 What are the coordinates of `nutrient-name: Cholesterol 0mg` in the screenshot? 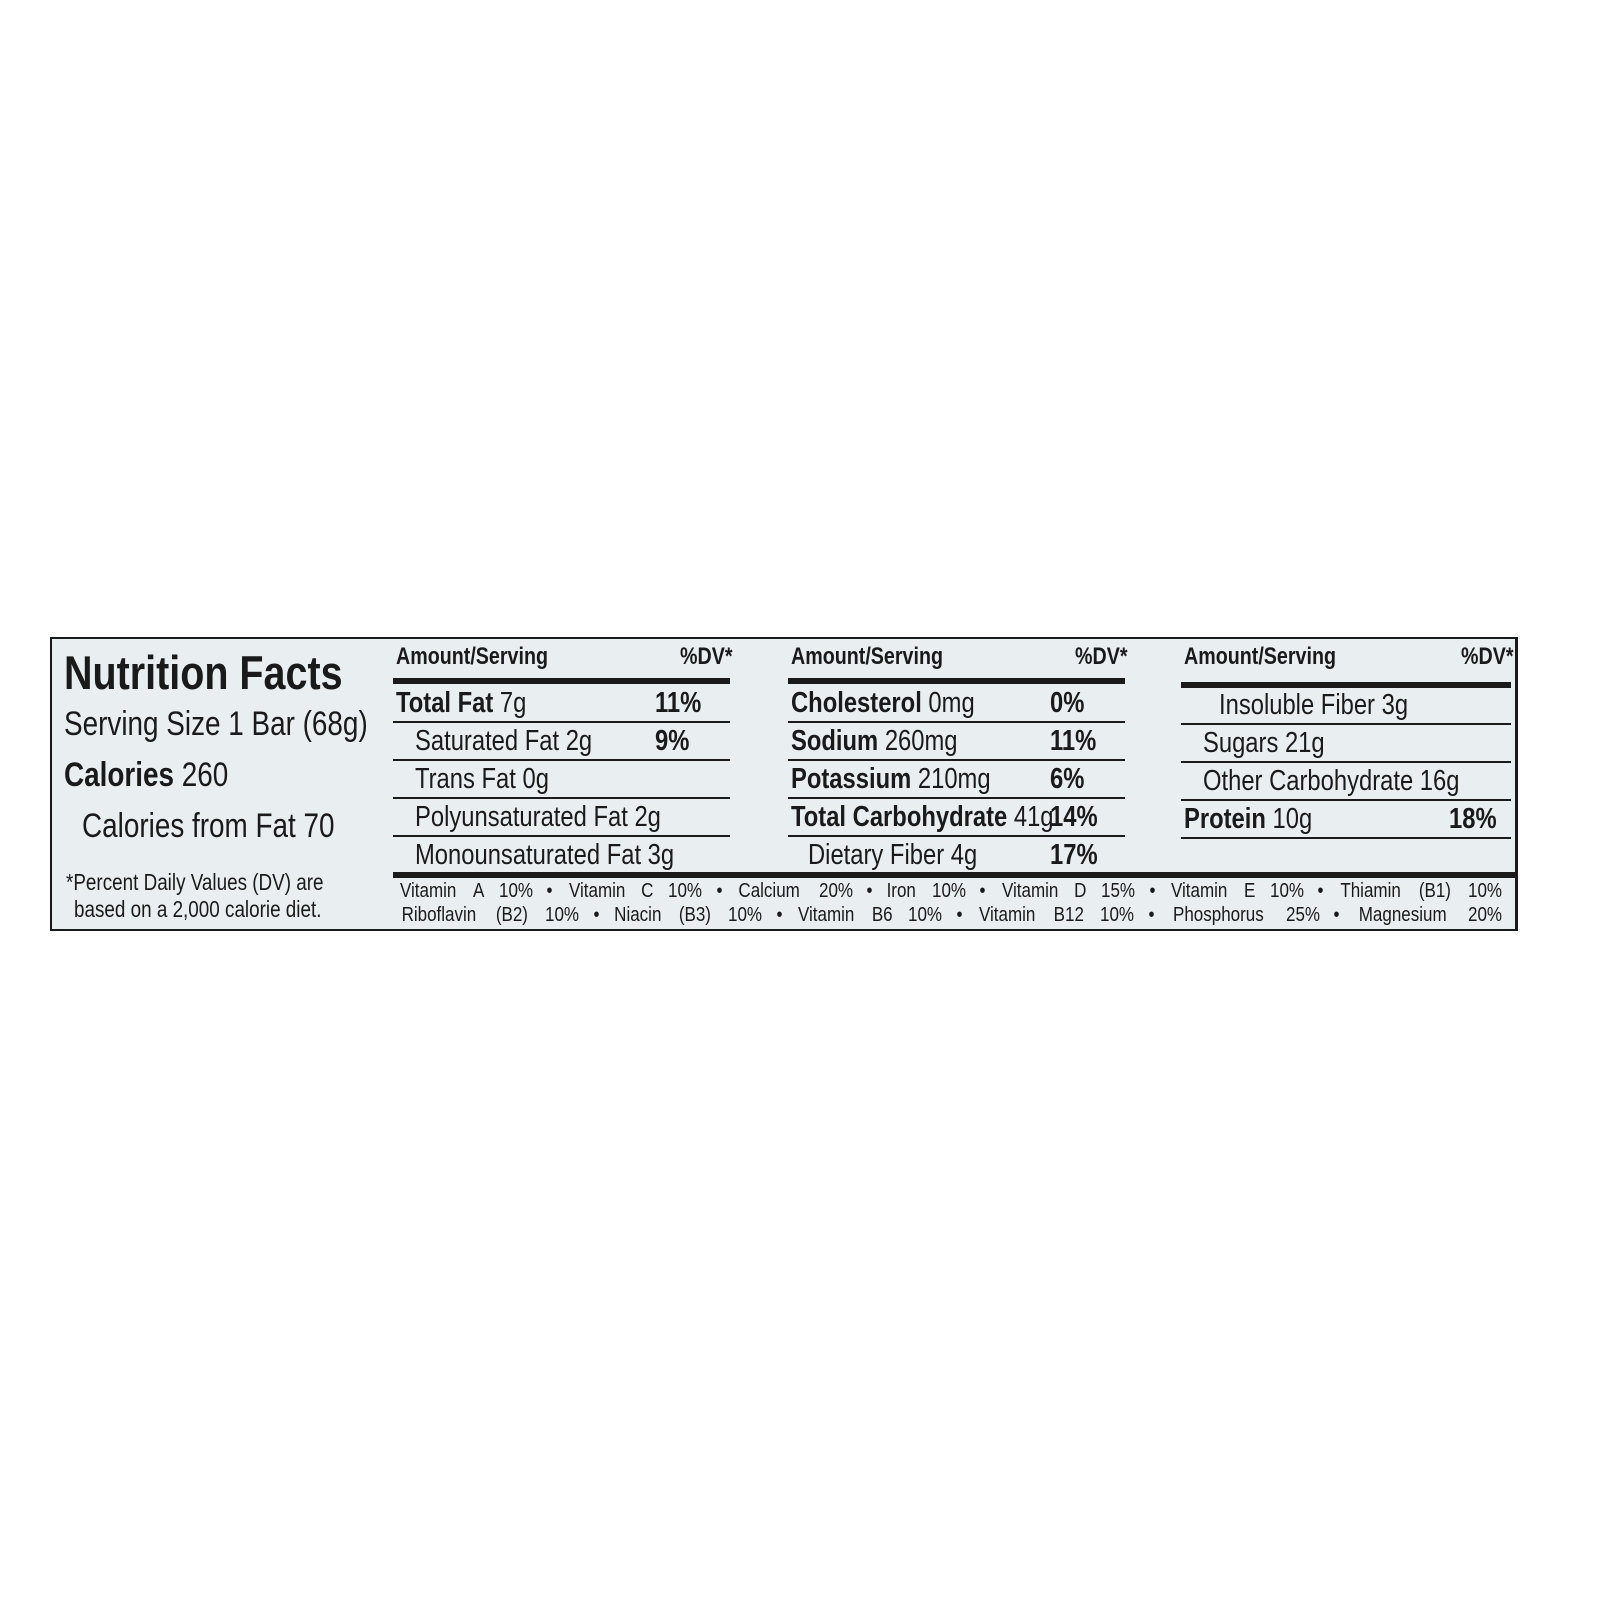 It's located at (883, 703).